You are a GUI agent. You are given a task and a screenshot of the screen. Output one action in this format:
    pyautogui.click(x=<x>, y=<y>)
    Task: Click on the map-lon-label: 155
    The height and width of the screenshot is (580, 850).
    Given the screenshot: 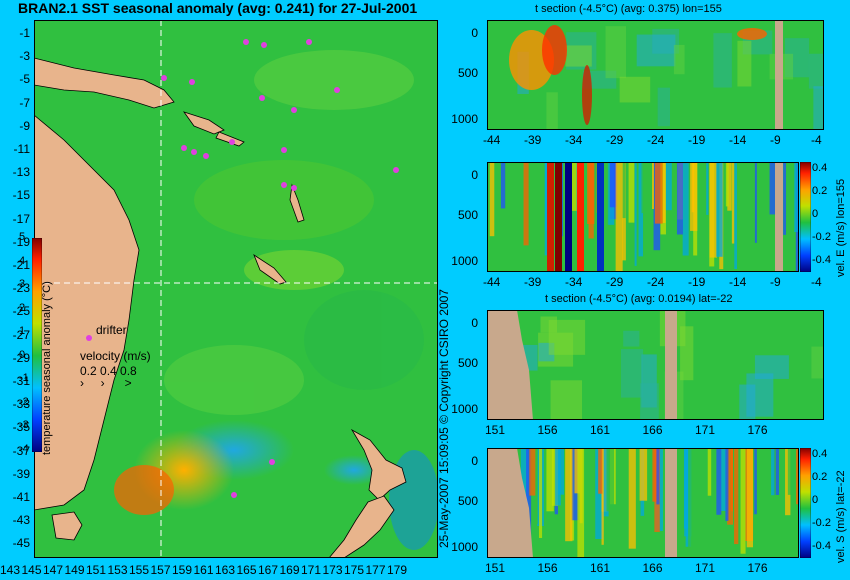 What is the action you would take?
    pyautogui.click(x=139, y=570)
    